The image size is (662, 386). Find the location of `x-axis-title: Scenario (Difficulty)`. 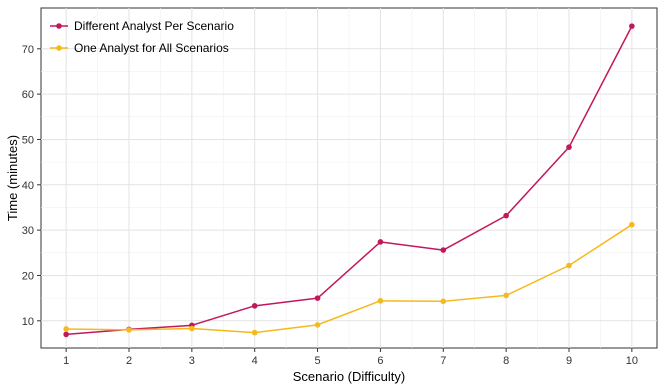

x-axis-title: Scenario (Difficulty) is located at coordinates (349, 376).